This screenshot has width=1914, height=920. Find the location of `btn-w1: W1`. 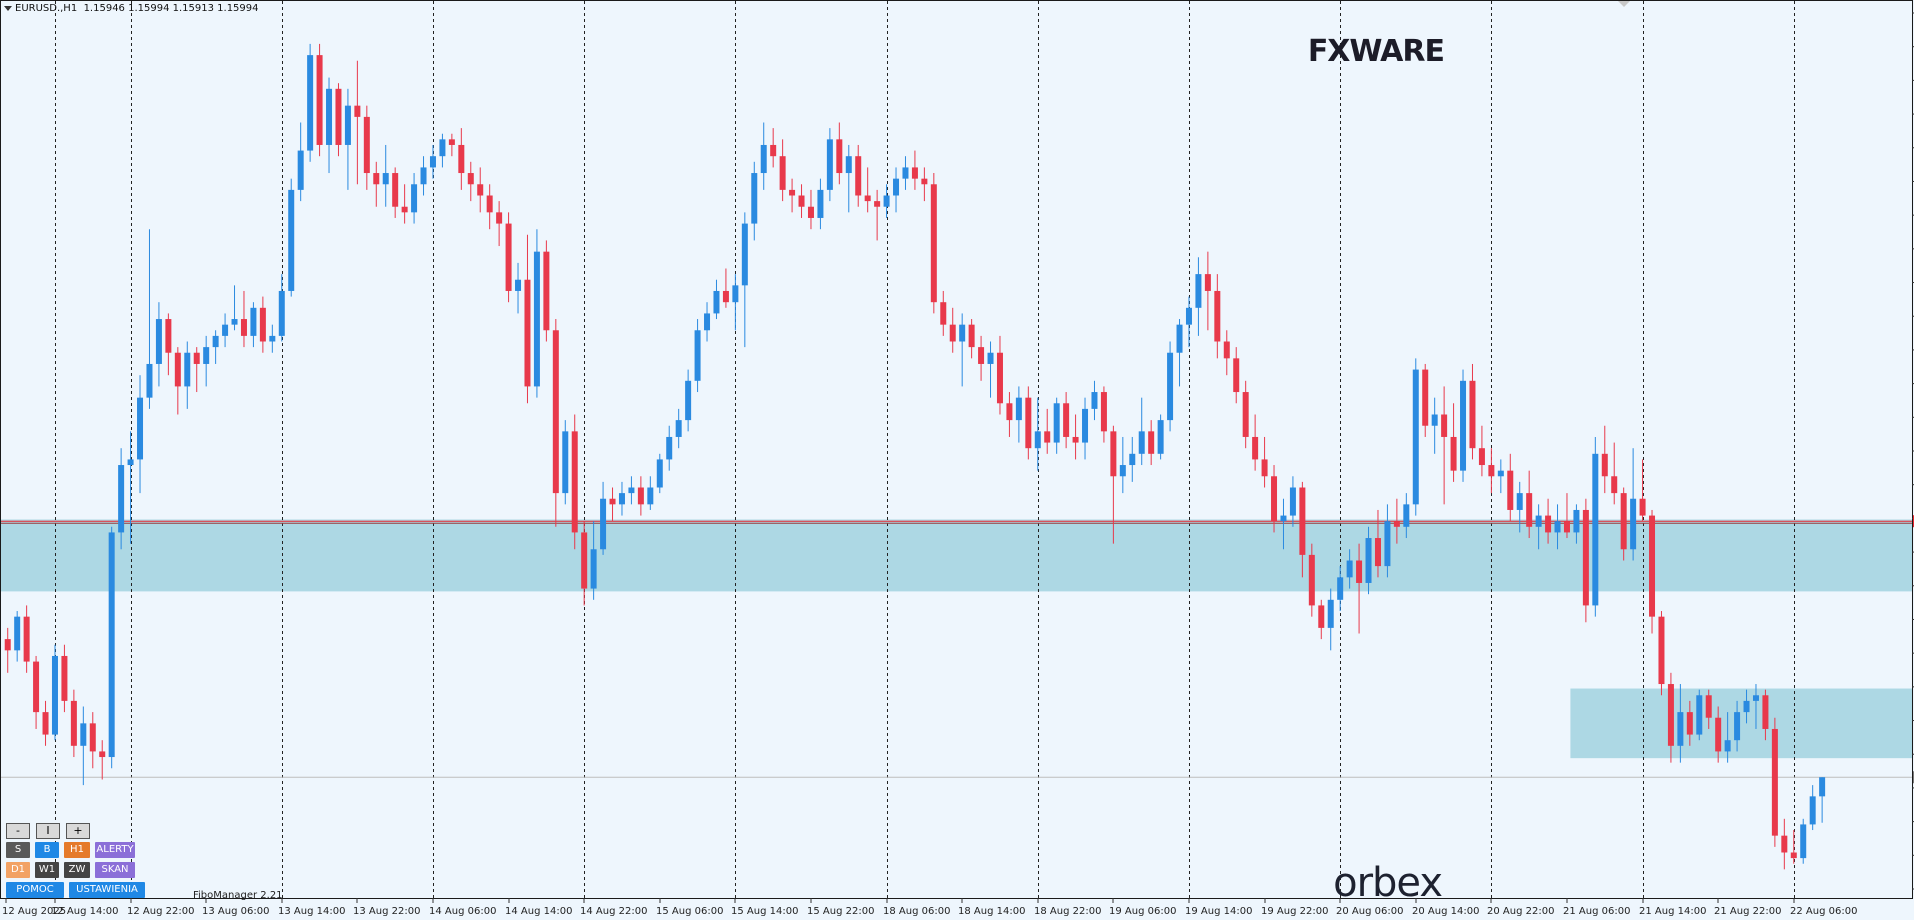

btn-w1: W1 is located at coordinates (47, 870).